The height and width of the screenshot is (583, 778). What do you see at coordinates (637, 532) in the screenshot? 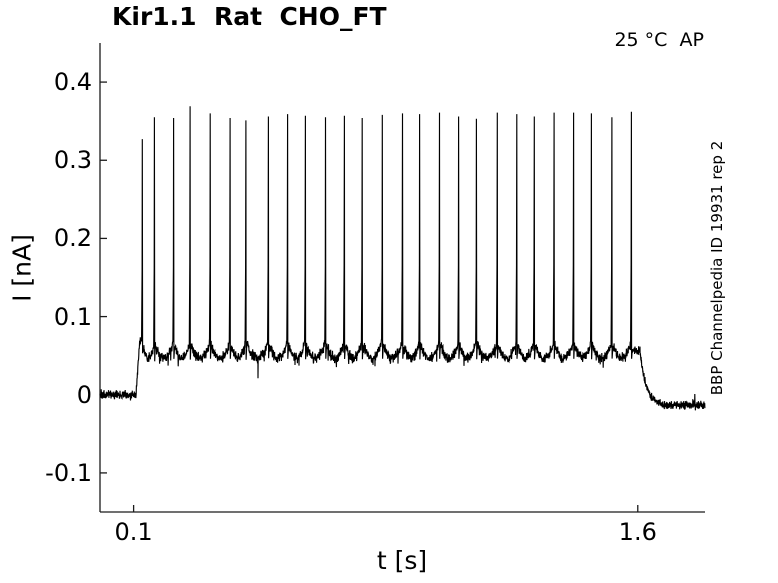
I see `x-tick-label: 1.6` at bounding box center [637, 532].